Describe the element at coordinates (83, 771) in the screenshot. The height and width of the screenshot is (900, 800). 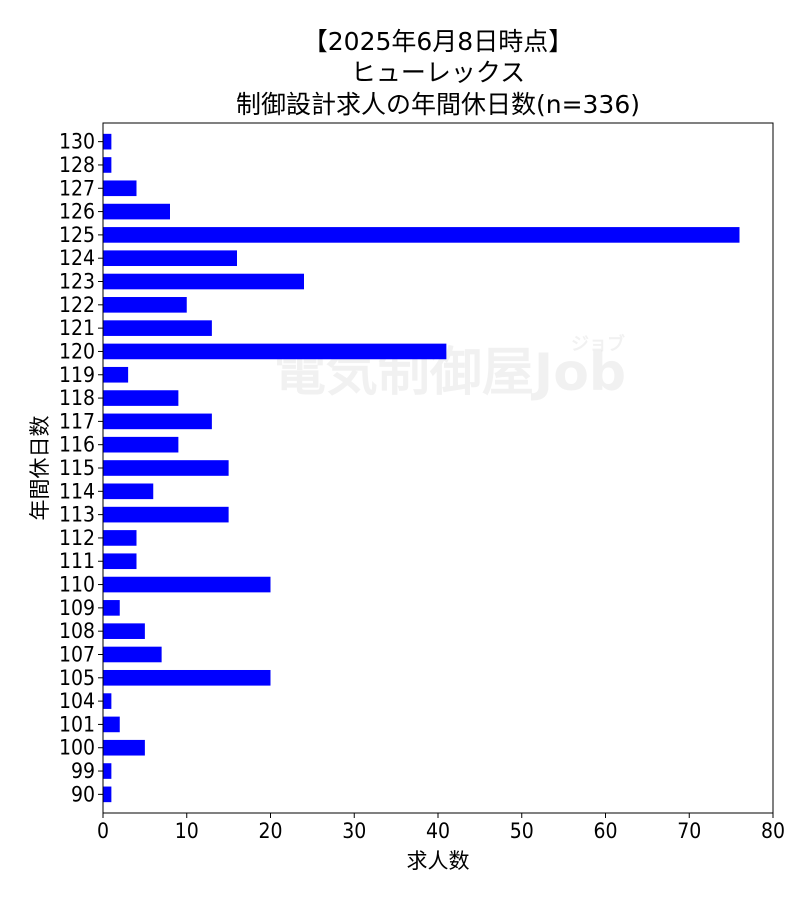
I see `y-tick-label-99: 99` at that location.